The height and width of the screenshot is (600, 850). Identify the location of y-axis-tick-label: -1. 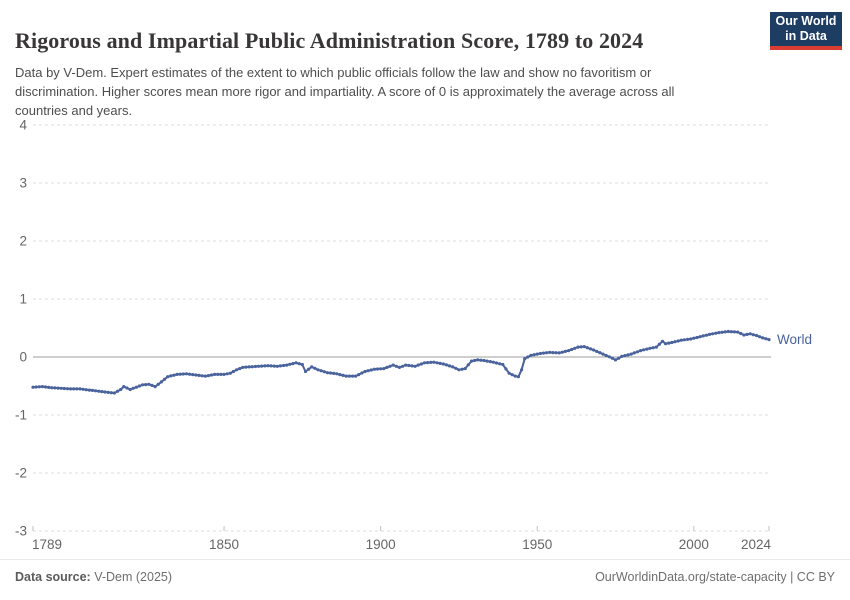
(21, 415).